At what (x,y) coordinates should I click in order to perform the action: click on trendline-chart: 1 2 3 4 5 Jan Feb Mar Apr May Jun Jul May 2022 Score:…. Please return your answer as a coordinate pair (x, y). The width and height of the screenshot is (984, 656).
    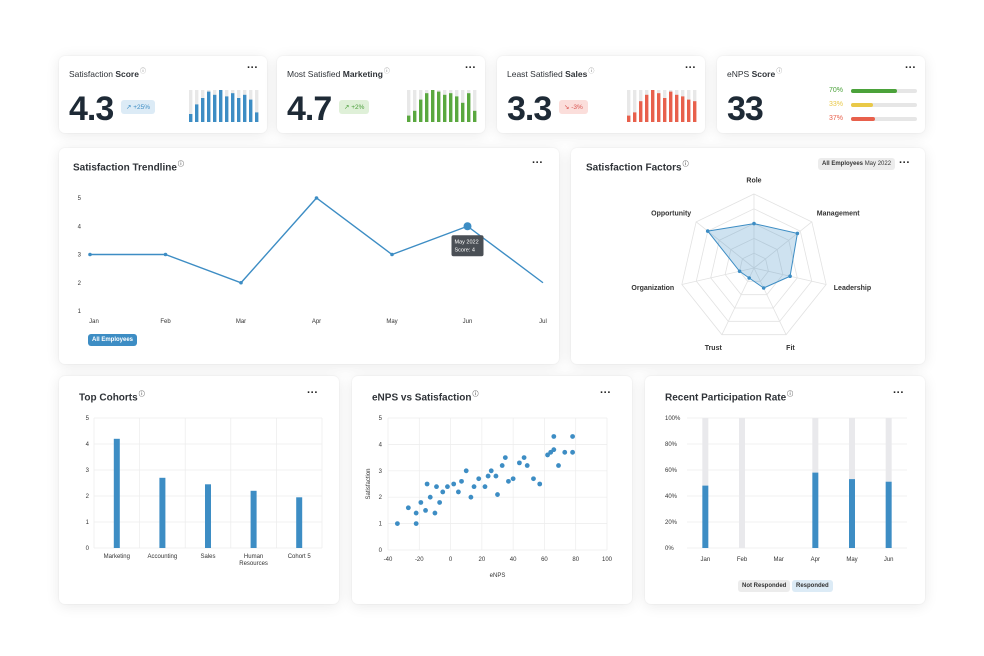
    Looking at the image, I should click on (312, 260).